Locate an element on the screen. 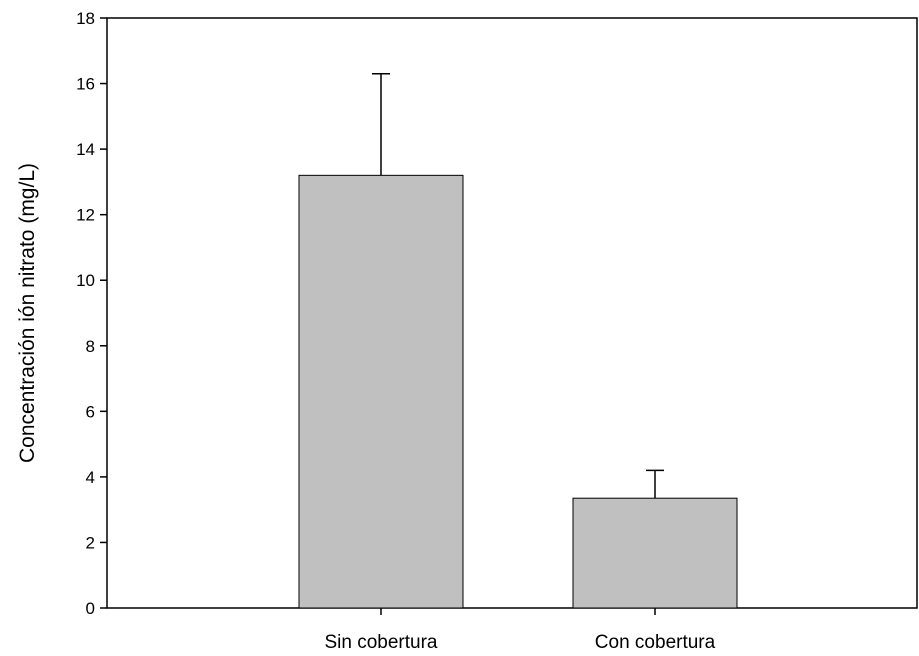  y-tick-label: 16 is located at coordinates (85, 84).